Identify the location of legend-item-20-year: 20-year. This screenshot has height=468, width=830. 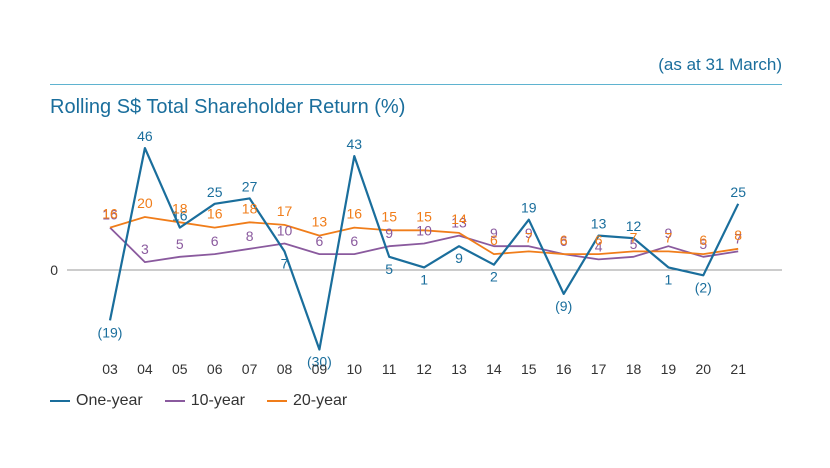
(307, 401).